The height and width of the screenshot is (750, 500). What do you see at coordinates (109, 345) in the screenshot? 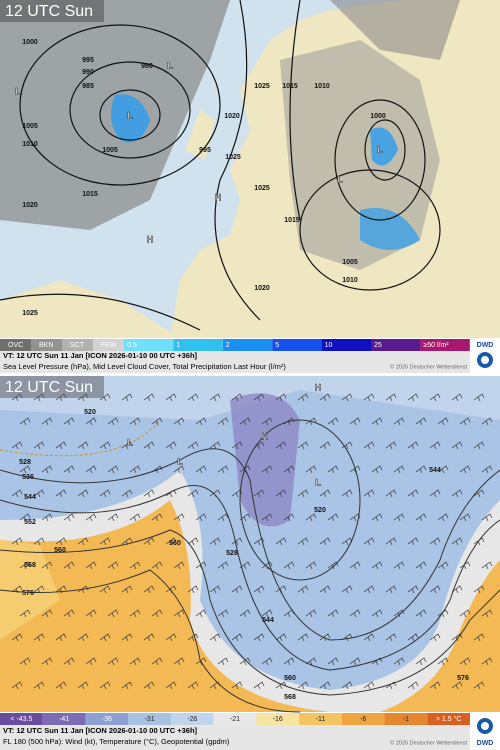
I see `legend-label: FEW` at bounding box center [109, 345].